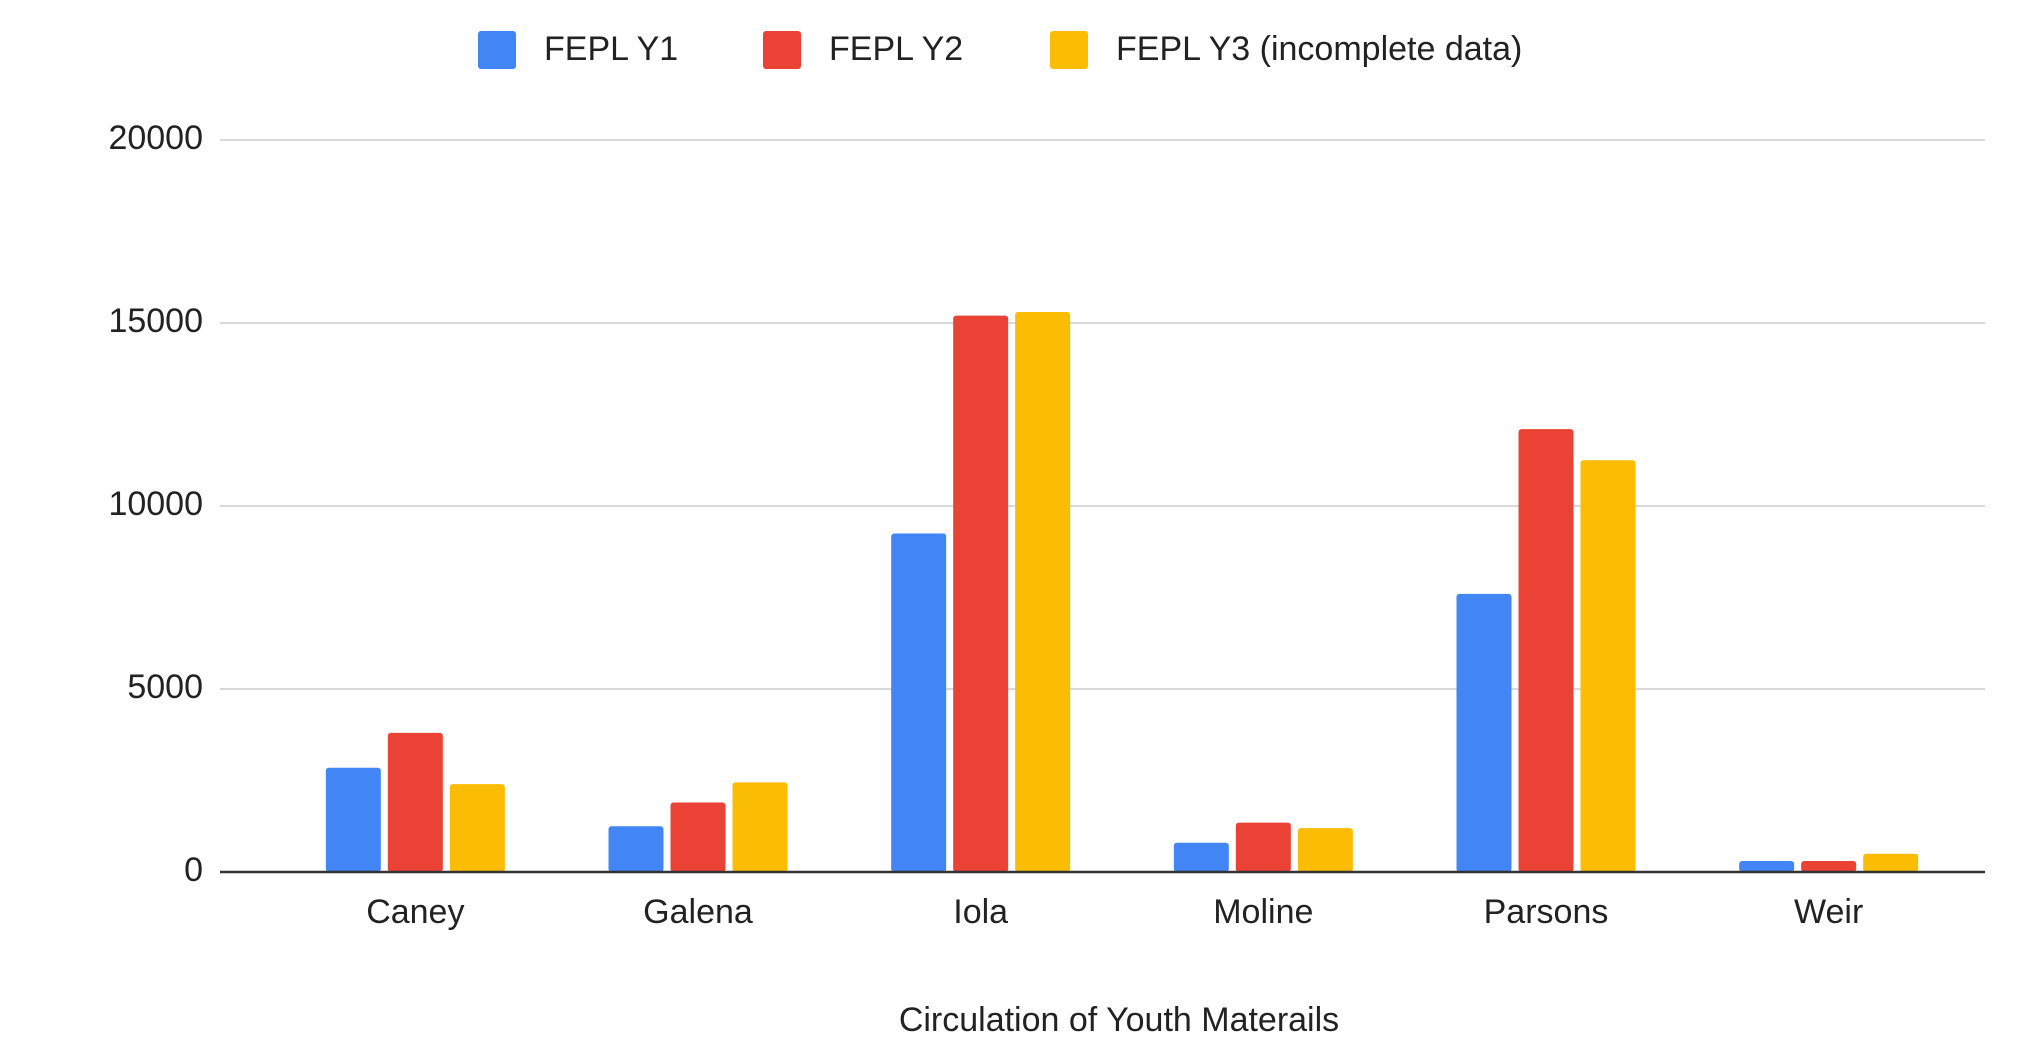 The width and height of the screenshot is (2044, 1049). Describe the element at coordinates (1119, 1020) in the screenshot. I see `x-axis-title: Circulation of Youth Materails` at that location.